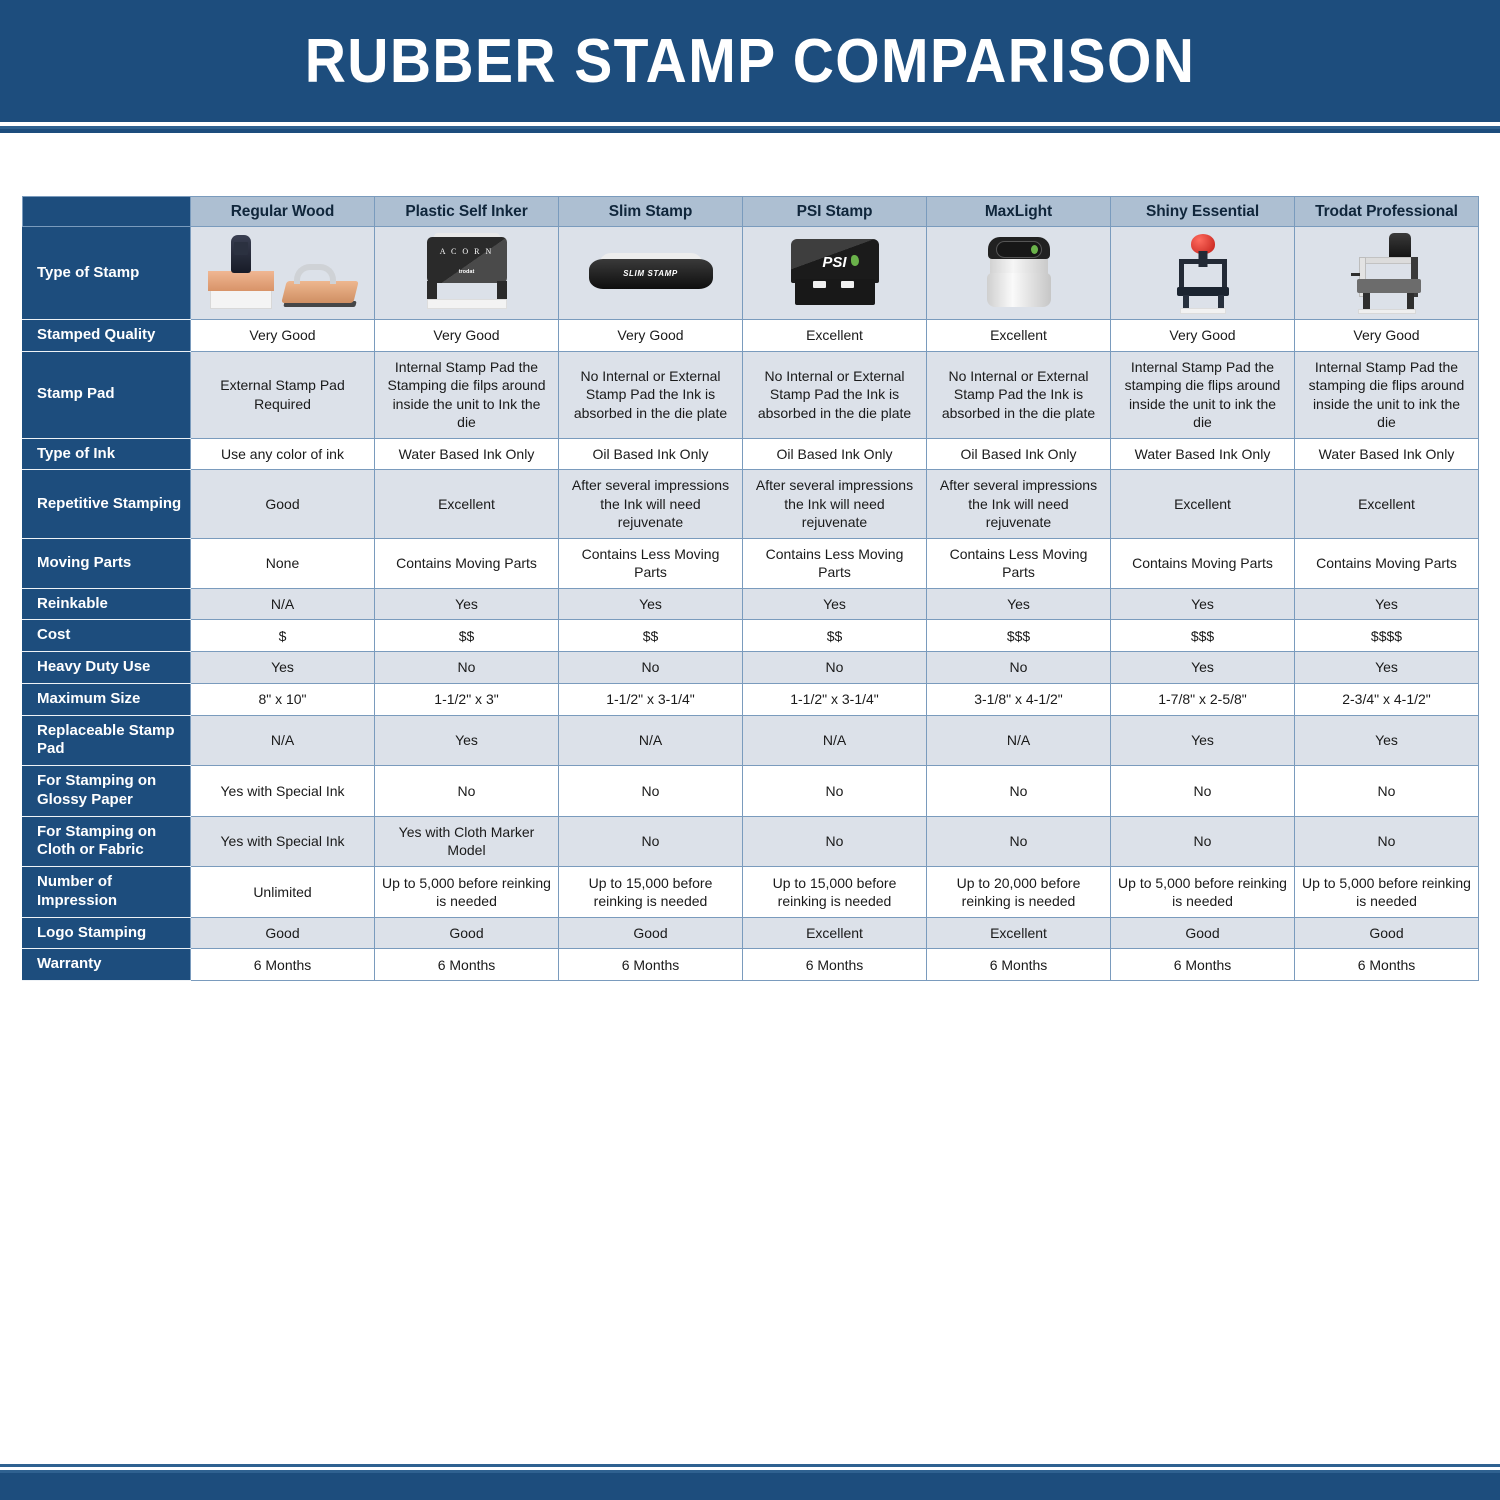  Describe the element at coordinates (834, 965) in the screenshot. I see `cell-warranty-psi-stamp: 6 Months` at that location.